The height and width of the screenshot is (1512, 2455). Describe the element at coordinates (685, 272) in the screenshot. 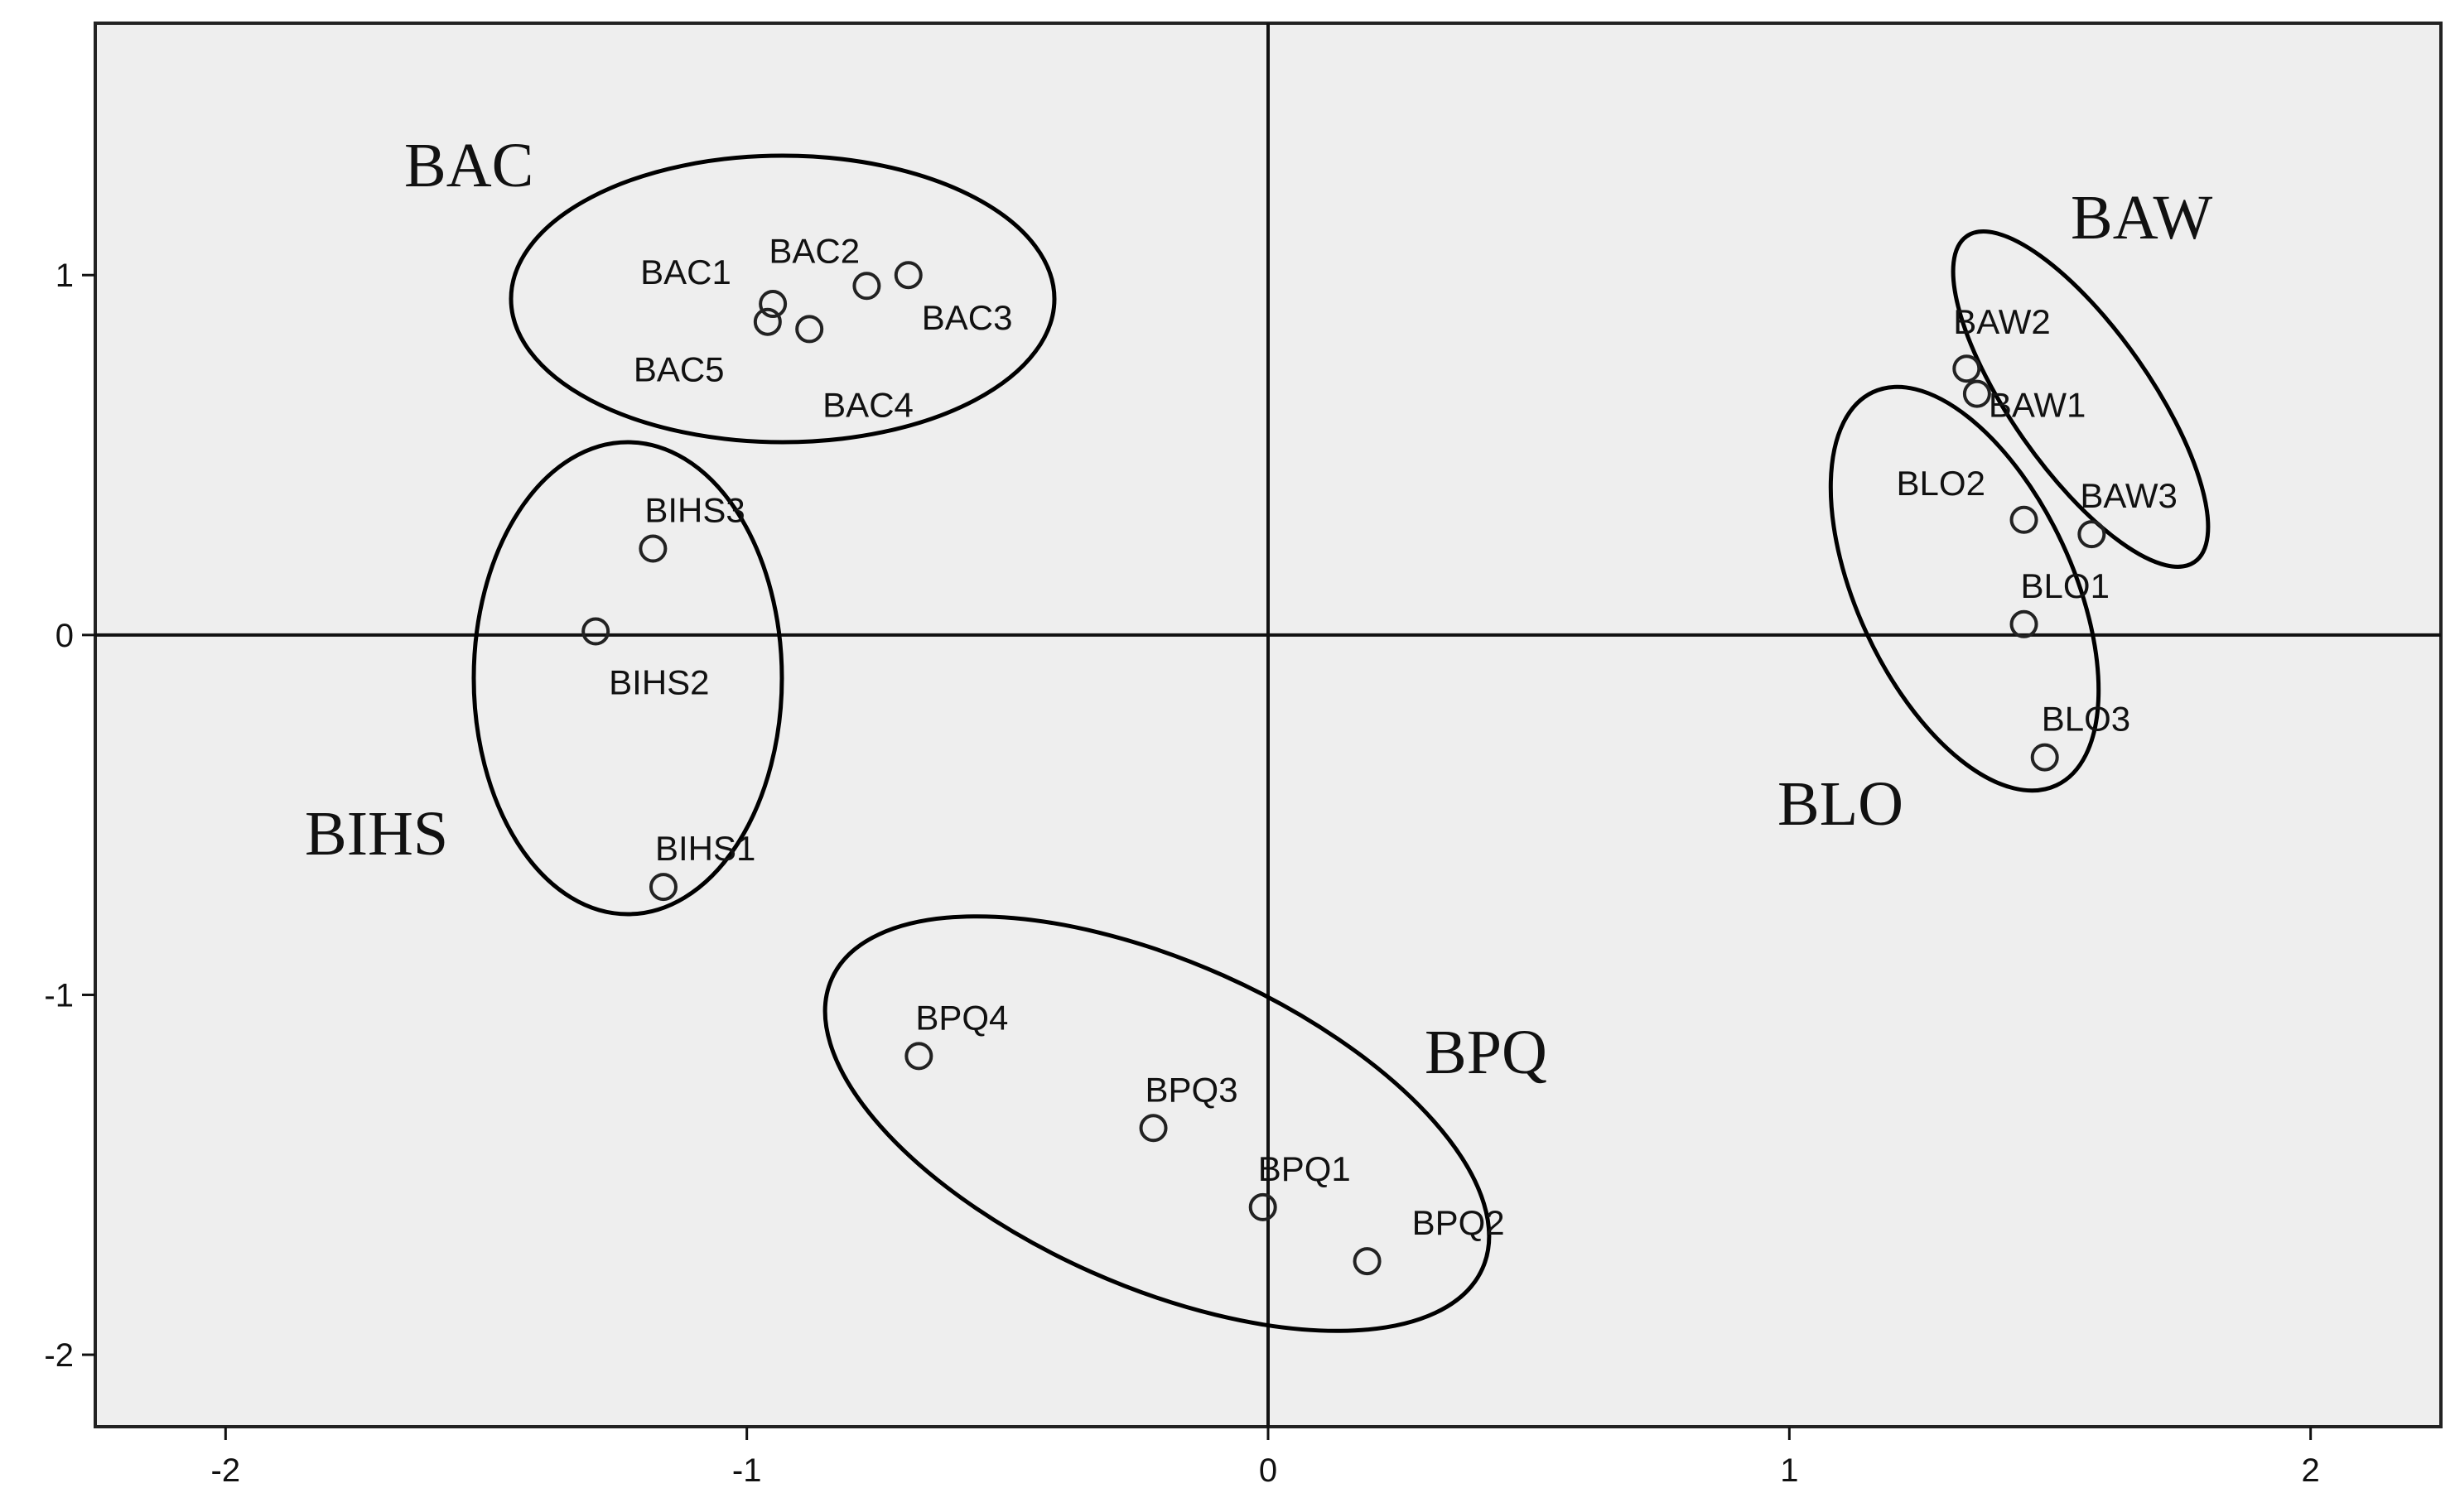

I see `point-label-bac1: BAC1` at that location.